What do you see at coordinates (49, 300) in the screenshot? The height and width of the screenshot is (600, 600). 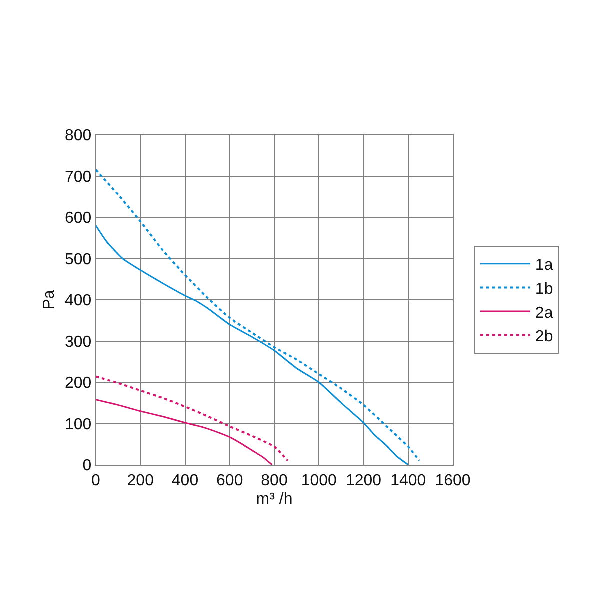 I see `y-axis-title: Pa` at bounding box center [49, 300].